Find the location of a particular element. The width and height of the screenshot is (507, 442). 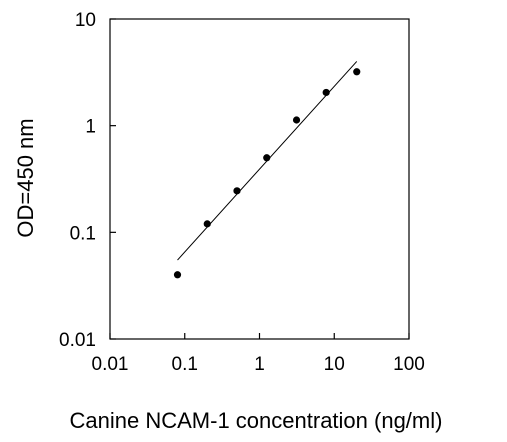

x-tick-label: 0.1 is located at coordinates (185, 364).